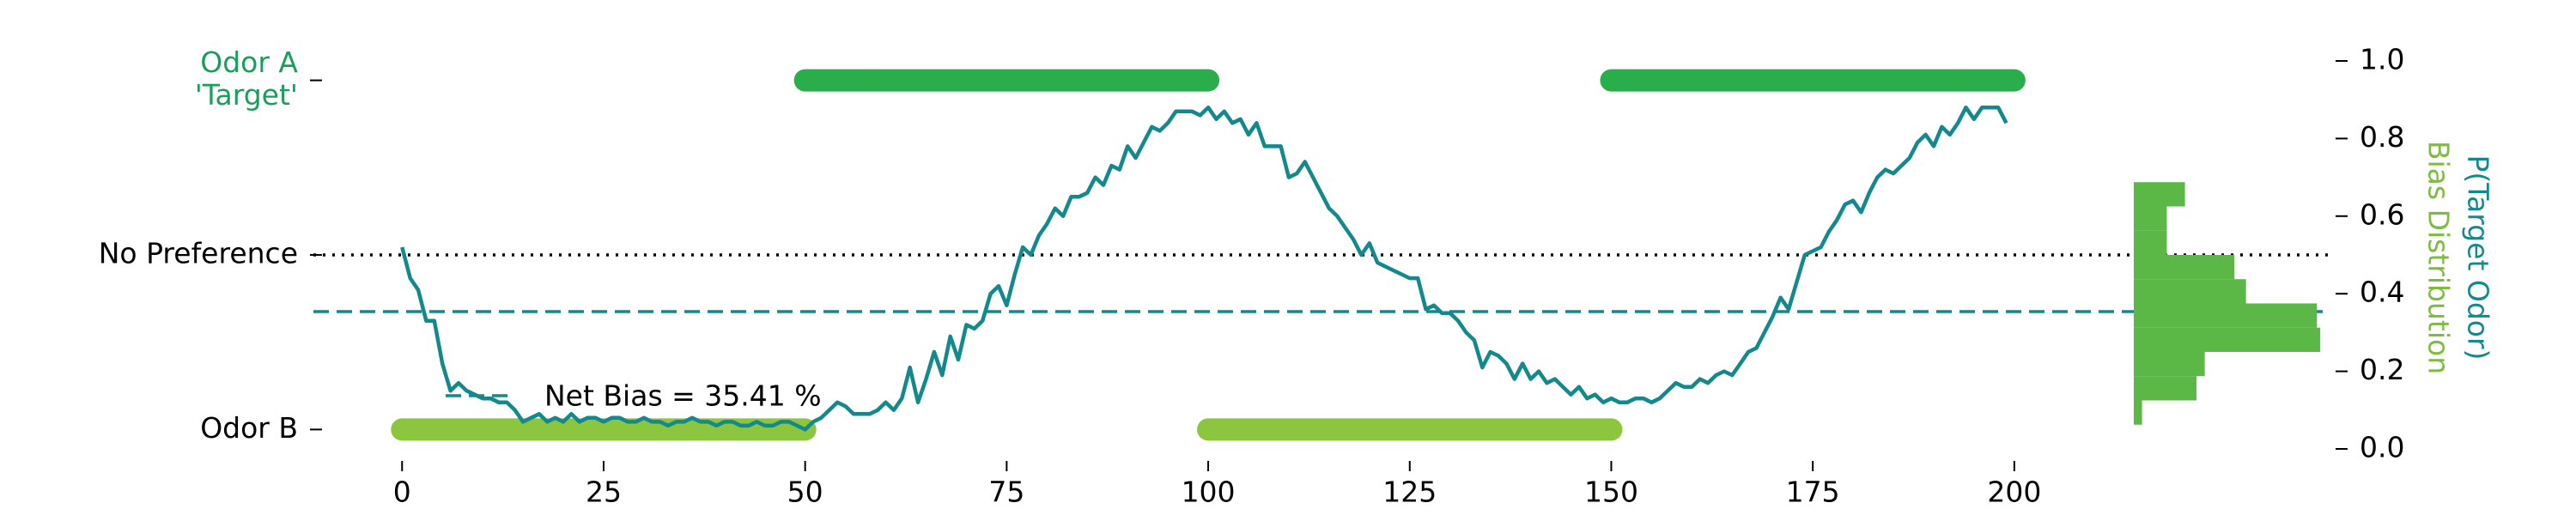 Image resolution: width=2576 pixels, height=515 pixels. What do you see at coordinates (2382, 447) in the screenshot?
I see `y-tick-label: 0.0` at bounding box center [2382, 447].